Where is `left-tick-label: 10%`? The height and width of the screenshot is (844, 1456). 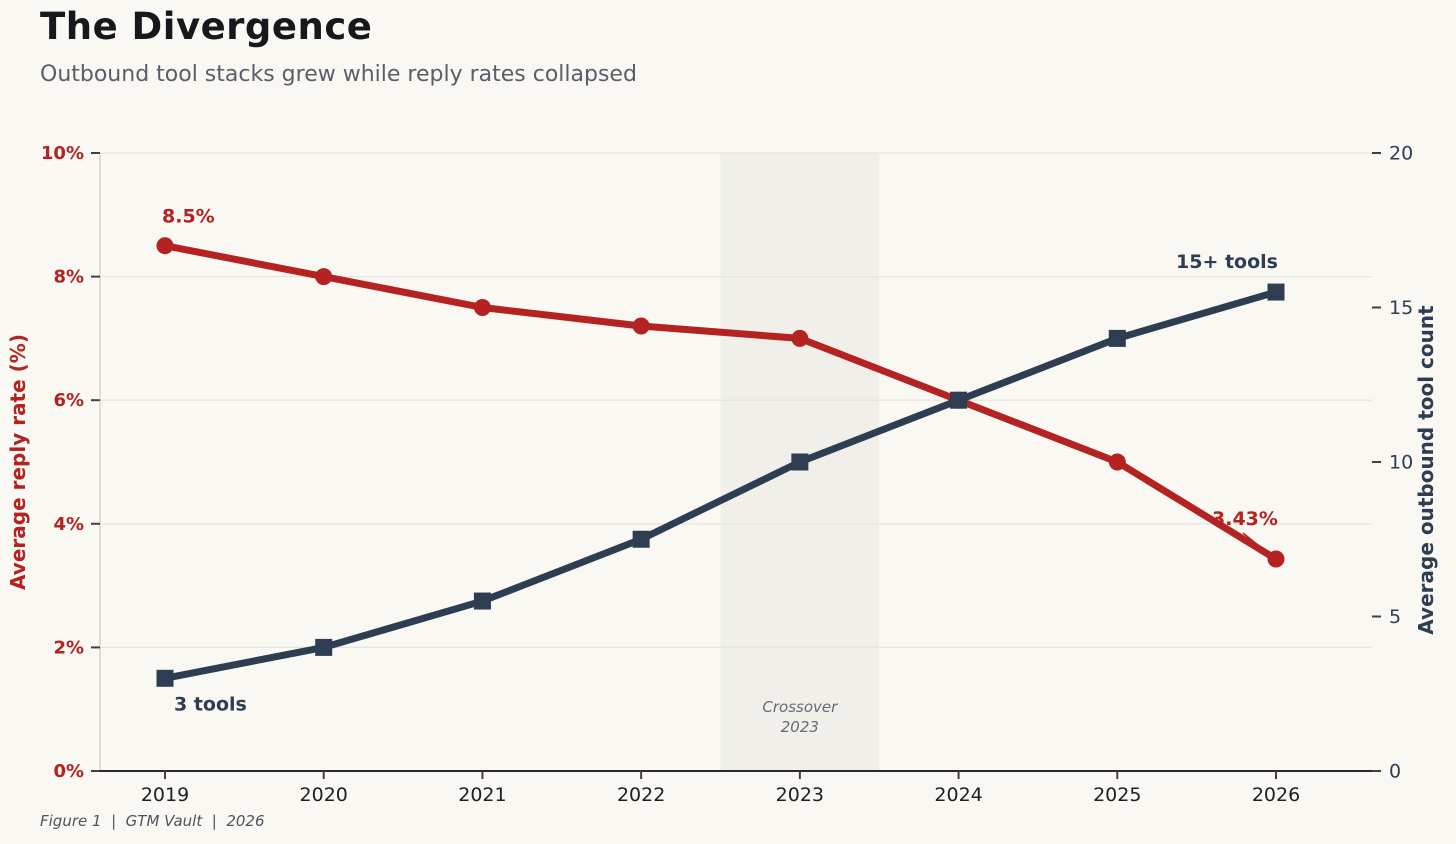
left-tick-label: 10% is located at coordinates (62, 153).